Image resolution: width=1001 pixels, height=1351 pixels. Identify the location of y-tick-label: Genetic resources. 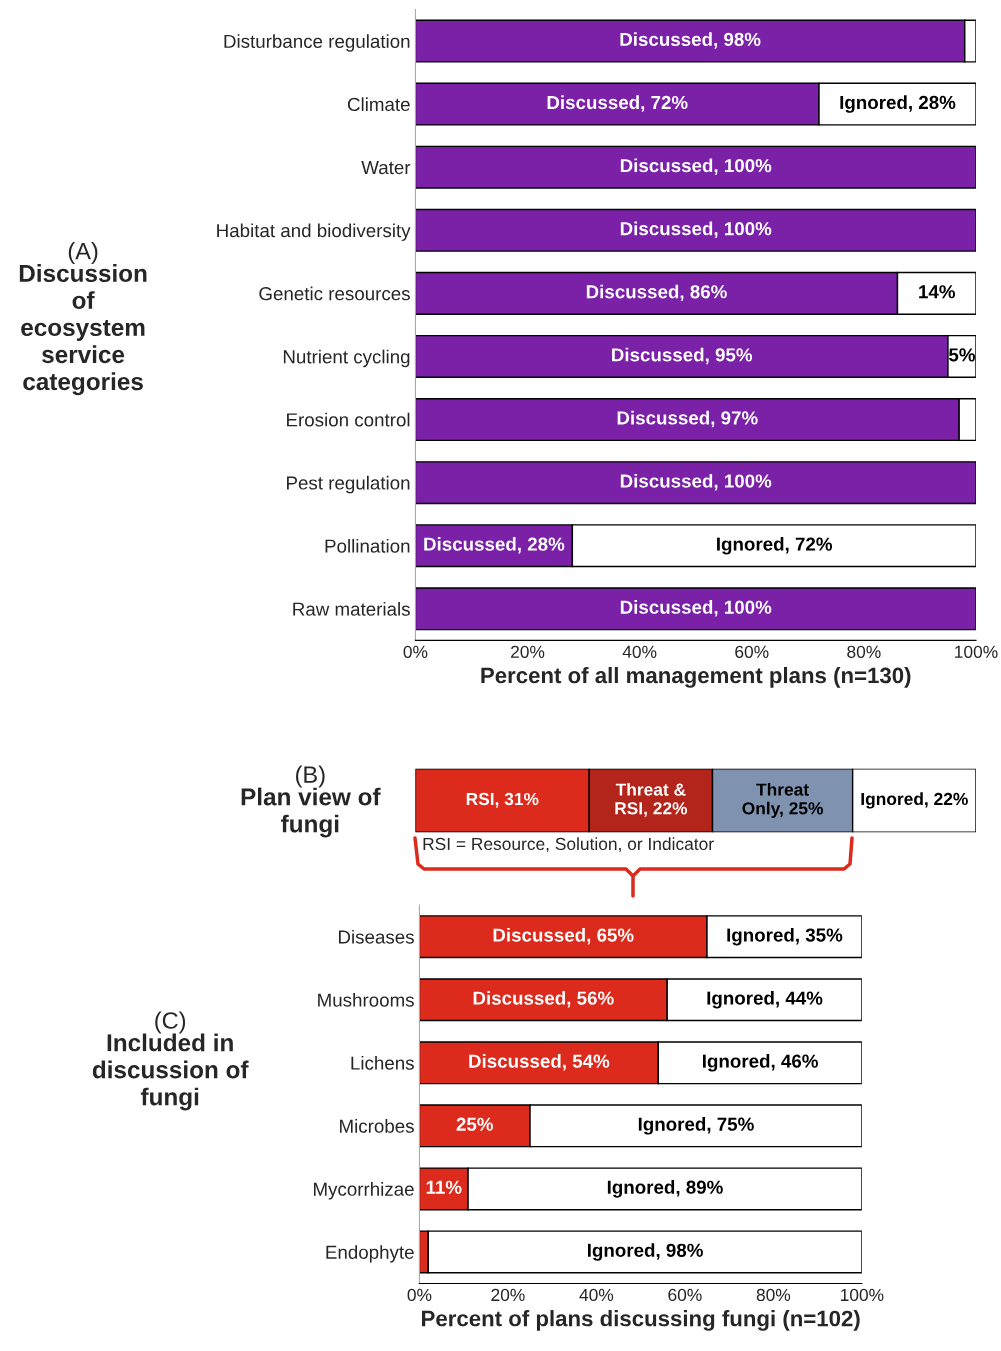
(334, 293).